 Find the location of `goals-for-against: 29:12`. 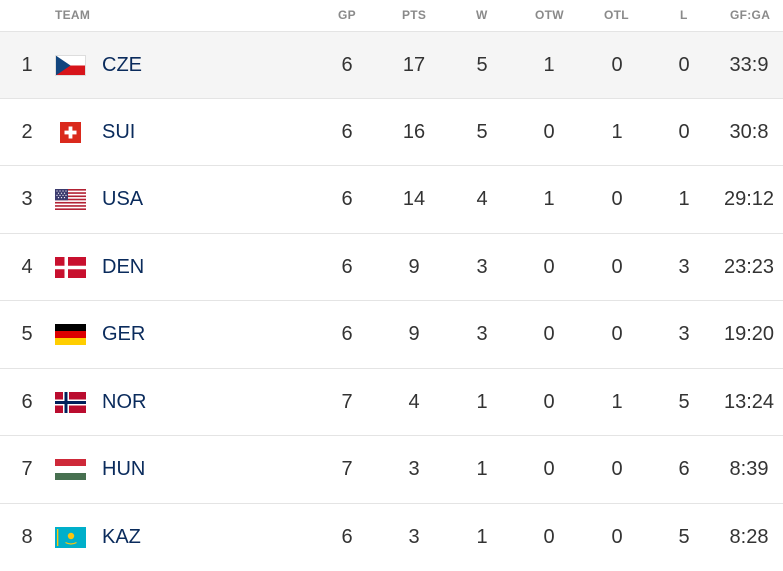

goals-for-against: 29:12 is located at coordinates (749, 199).